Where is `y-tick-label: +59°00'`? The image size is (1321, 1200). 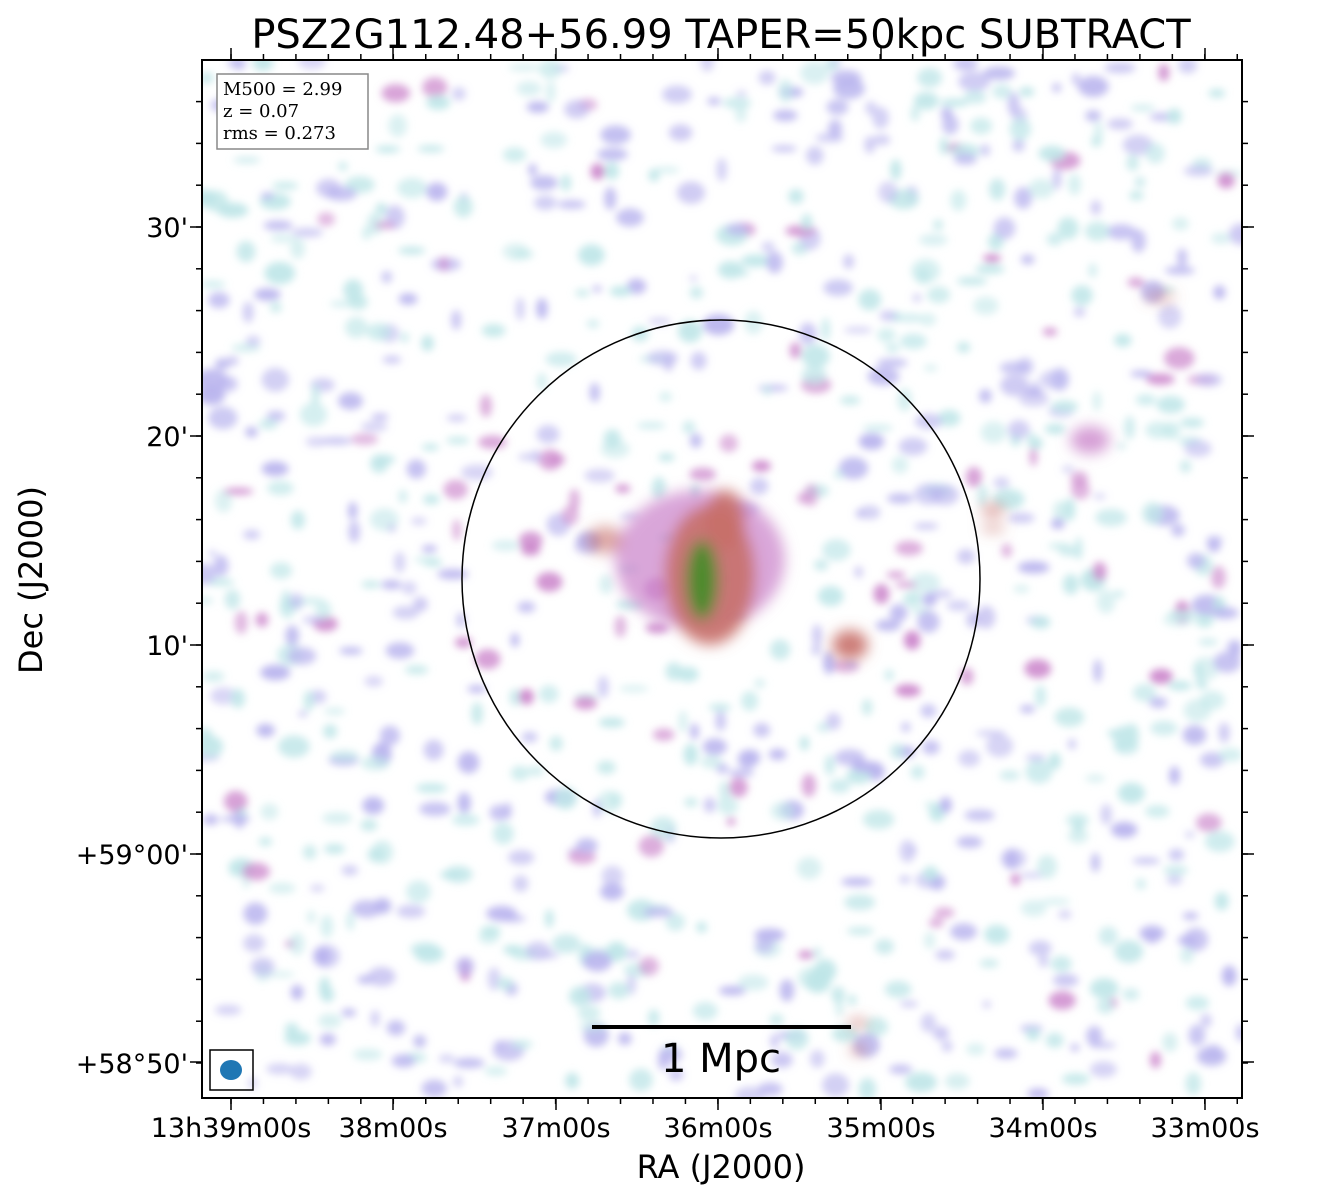
y-tick-label: +59°00' is located at coordinates (132, 855).